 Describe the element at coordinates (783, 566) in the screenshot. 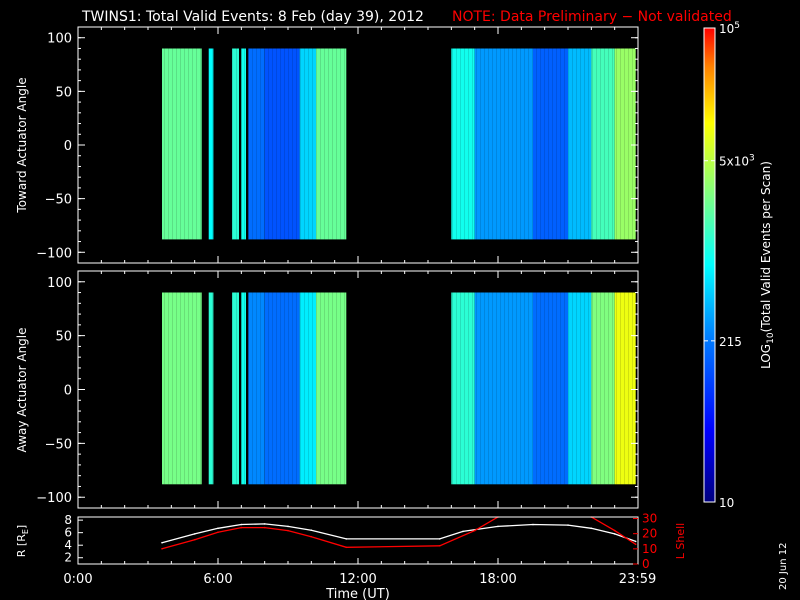

I see `generation-date: 20 Jun 12` at that location.